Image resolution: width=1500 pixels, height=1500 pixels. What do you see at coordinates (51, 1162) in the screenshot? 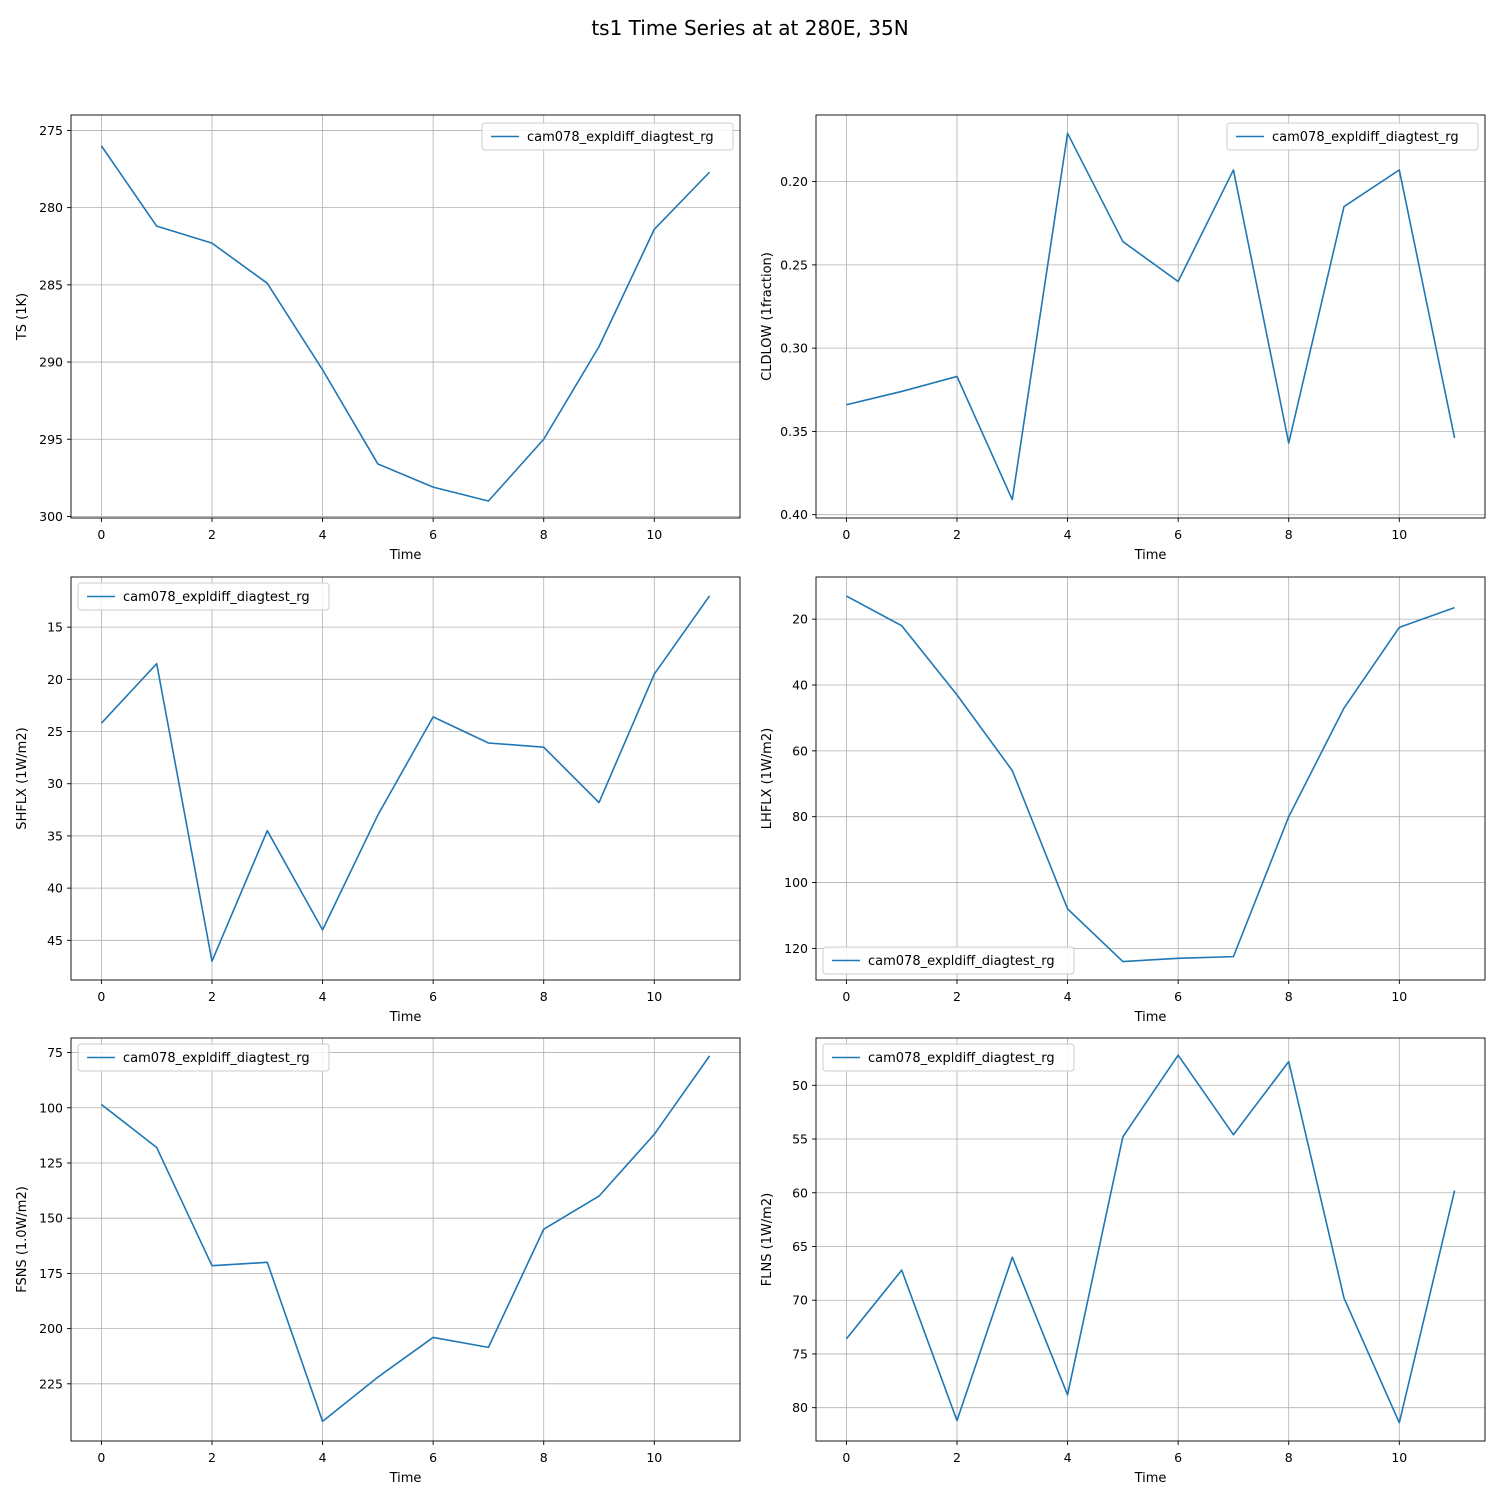
I see `y-tick-label: 125` at bounding box center [51, 1162].